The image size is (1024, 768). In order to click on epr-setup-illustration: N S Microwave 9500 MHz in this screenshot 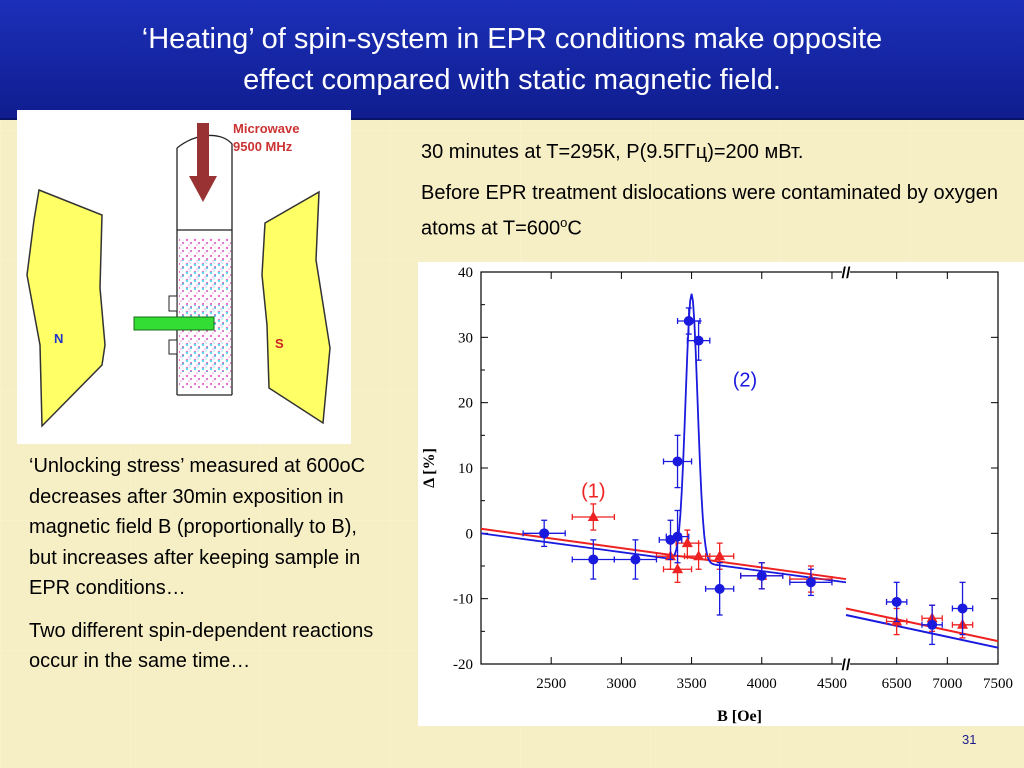, I will do `click(178, 274)`.